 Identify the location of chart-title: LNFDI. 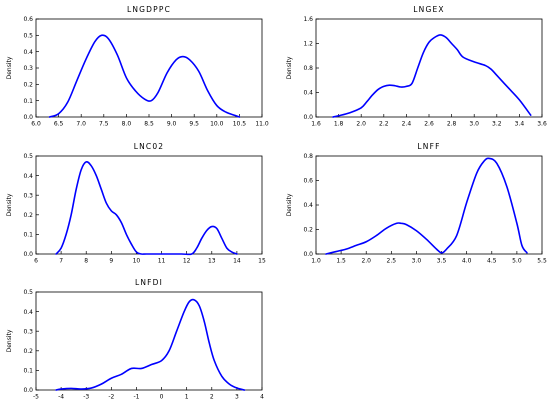
(149, 282).